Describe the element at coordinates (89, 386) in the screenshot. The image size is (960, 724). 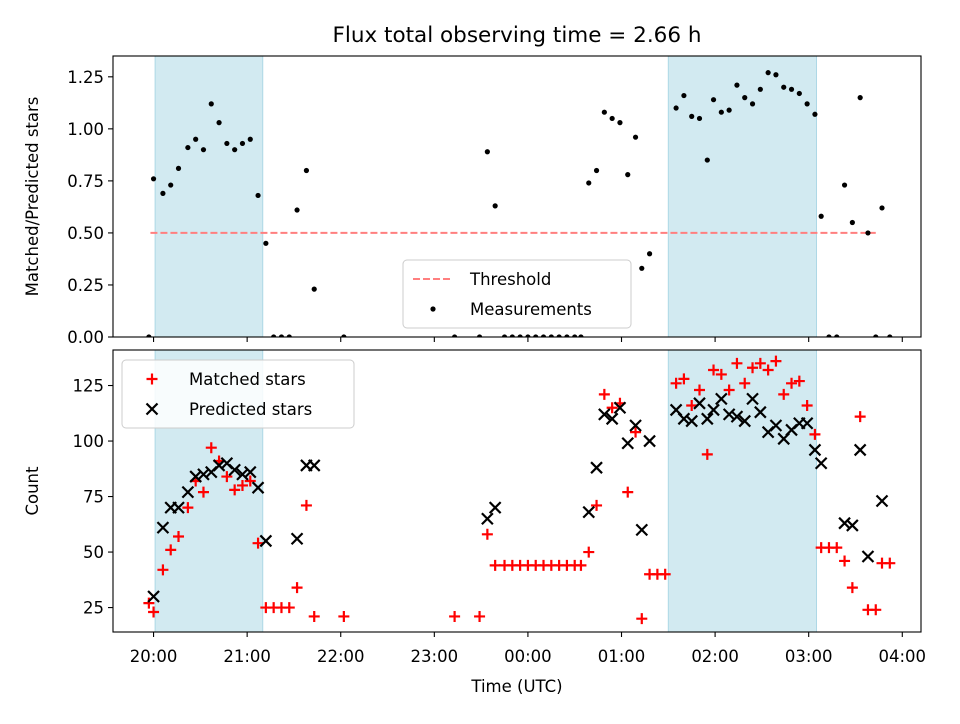
I see `y-tick-label: 125` at that location.